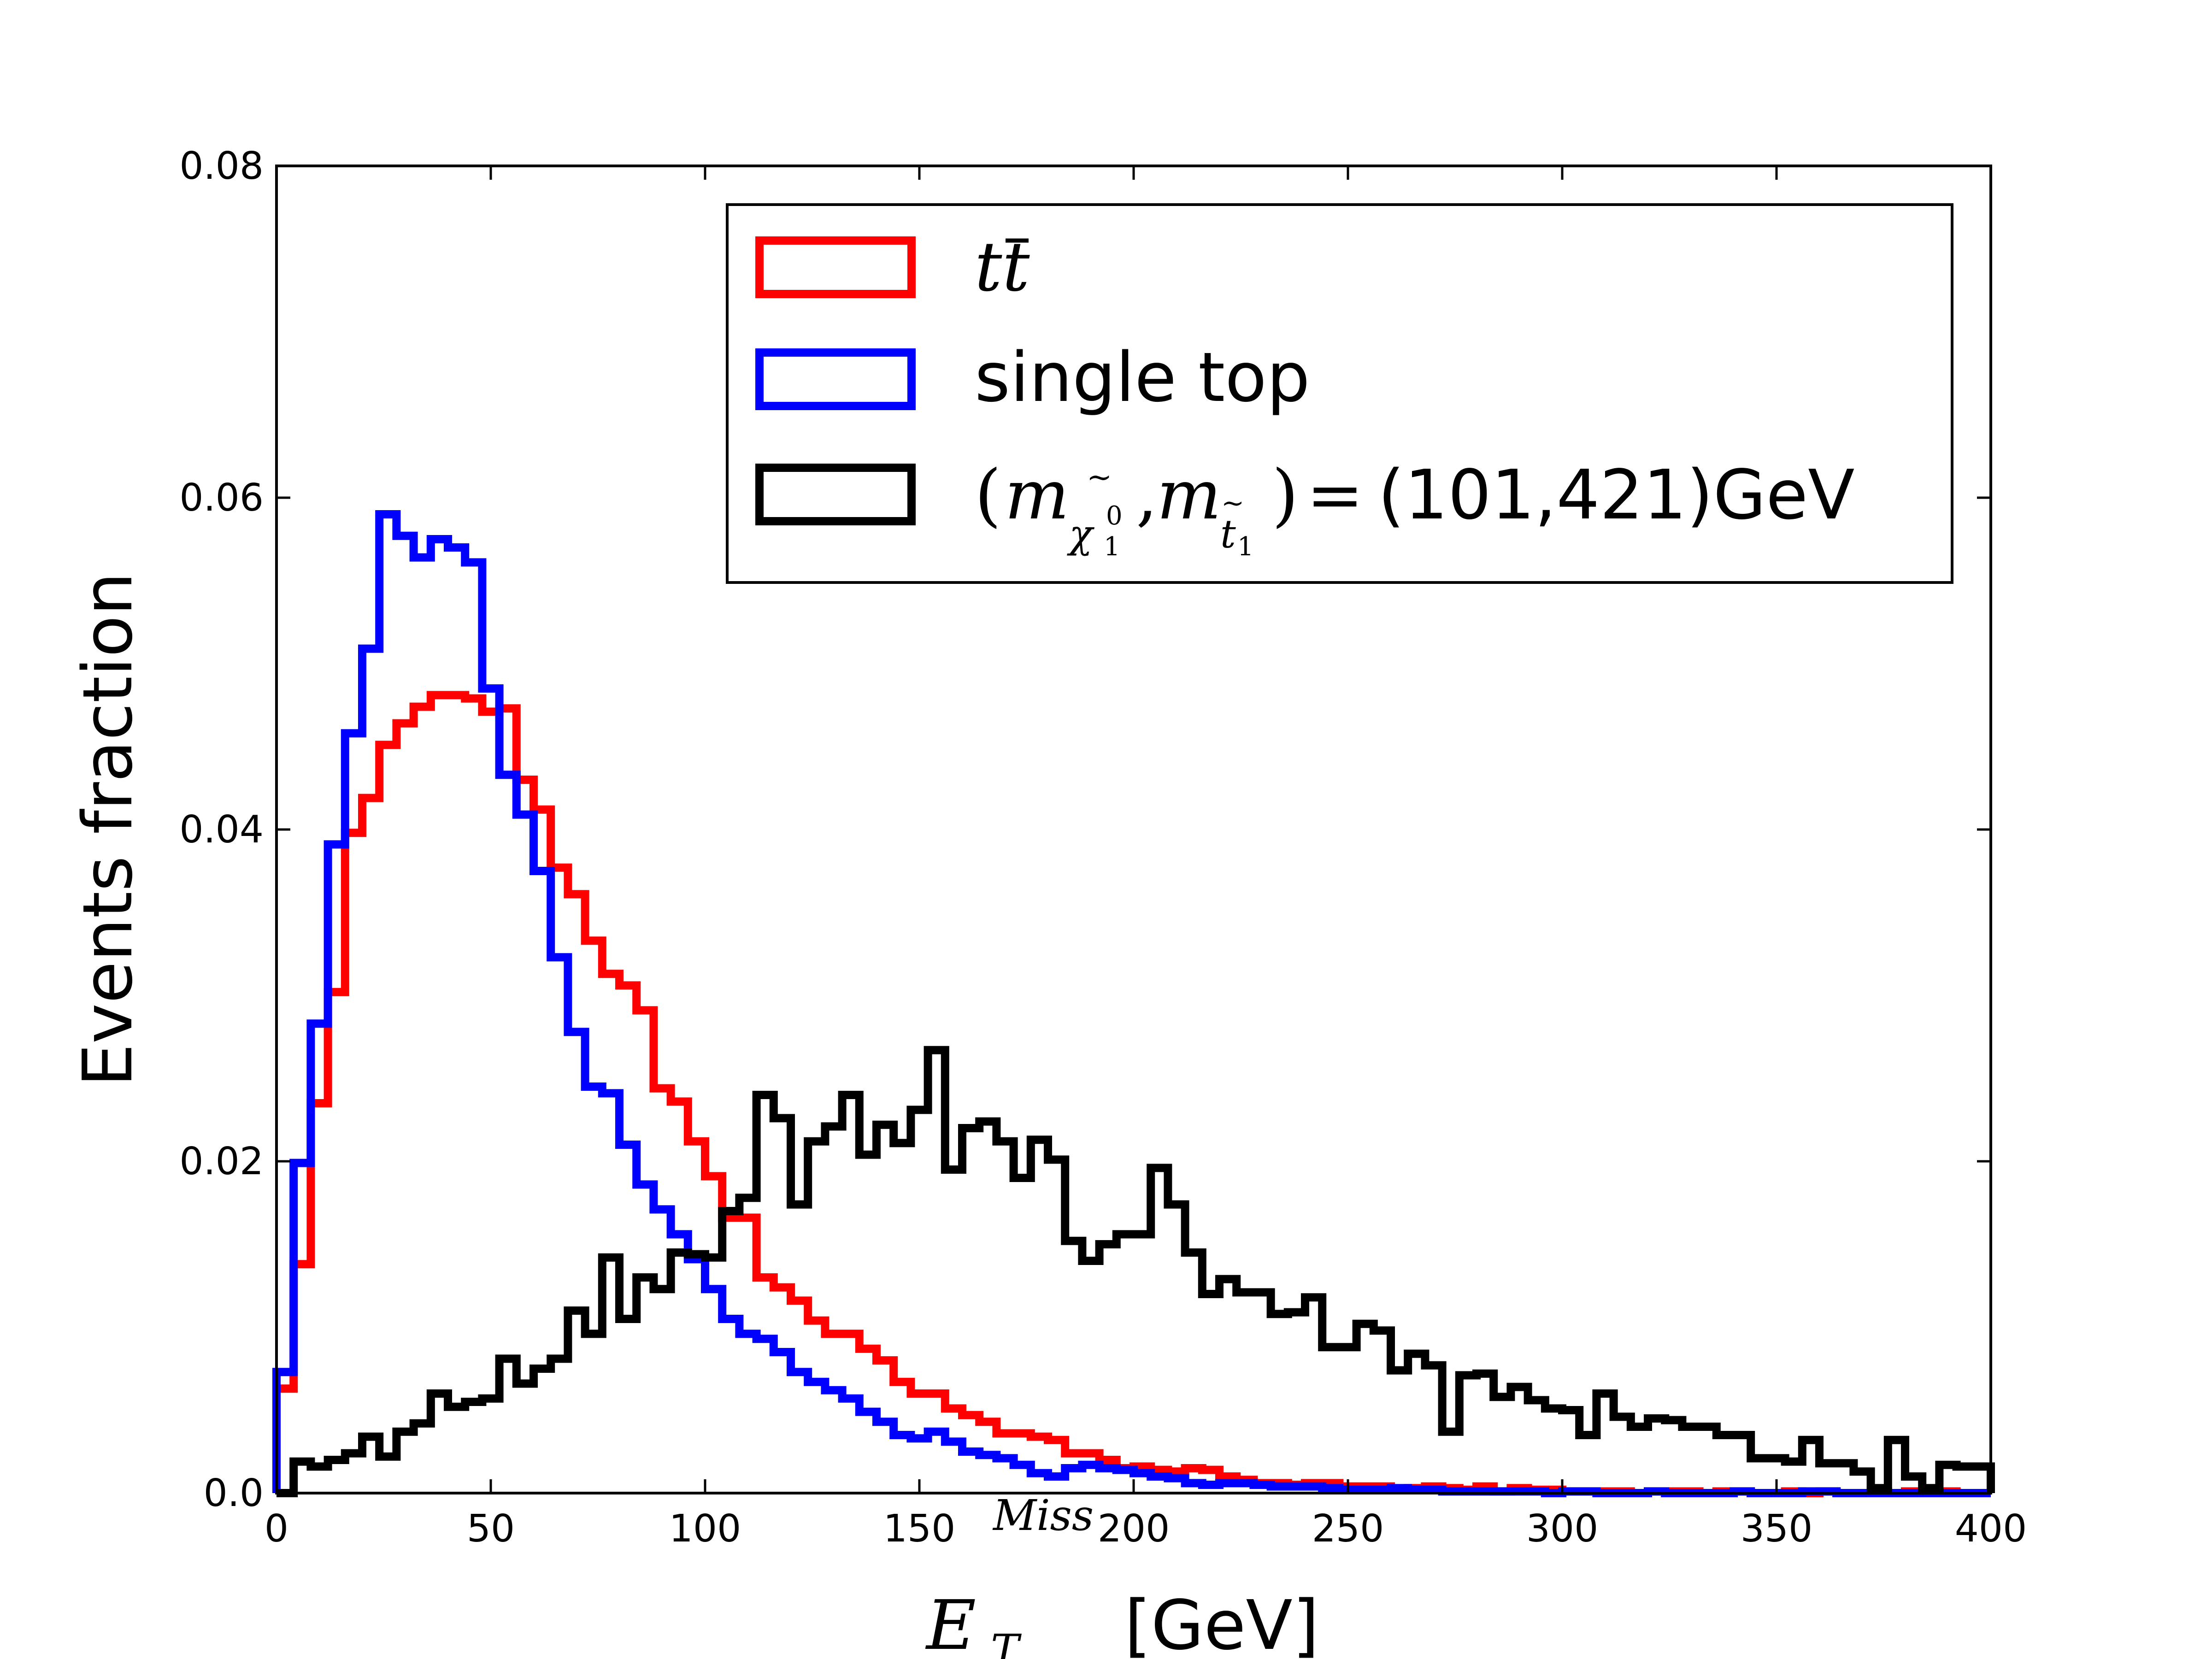  Describe the element at coordinates (1142, 377) in the screenshot. I see `legend-label-single-top: single top` at that location.